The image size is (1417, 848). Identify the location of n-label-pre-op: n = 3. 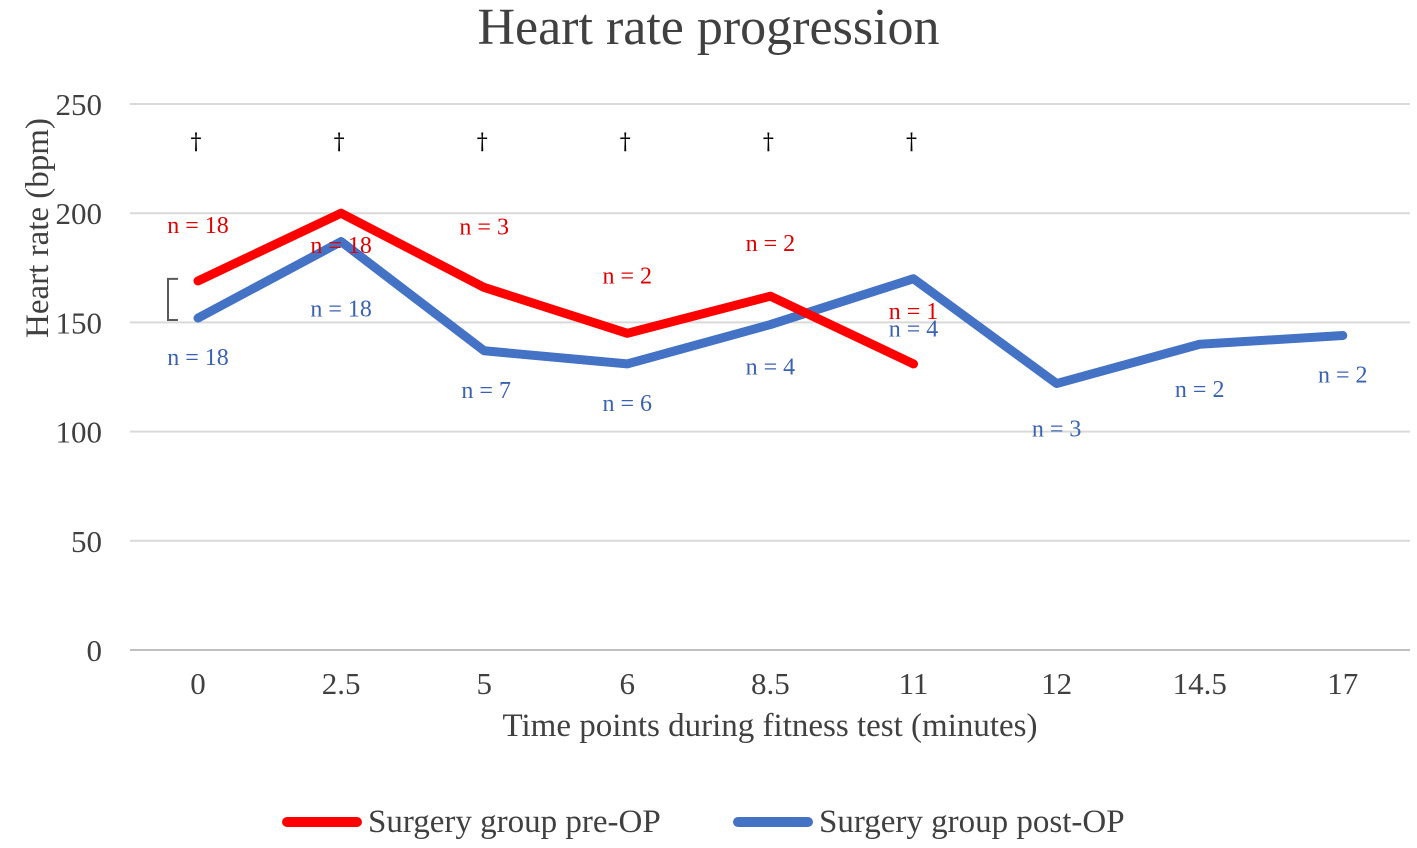
(484, 227).